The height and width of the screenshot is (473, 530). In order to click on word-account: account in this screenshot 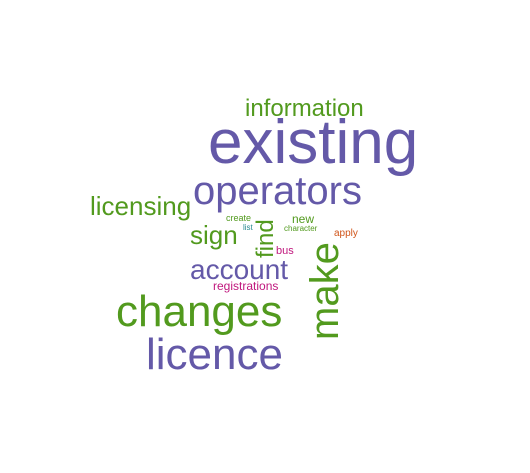, I will do `click(239, 269)`.